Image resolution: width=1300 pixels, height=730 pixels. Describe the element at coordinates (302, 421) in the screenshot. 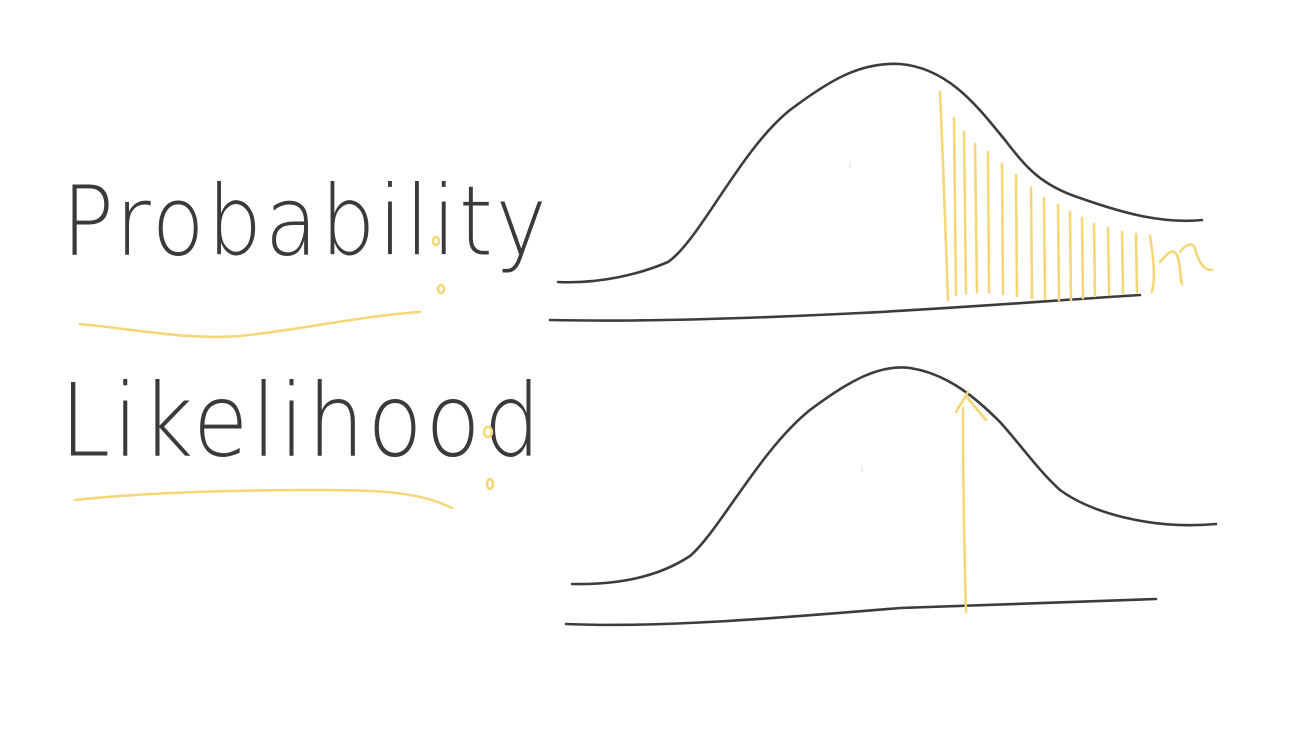

I see `likelihood-label: Likelihood` at that location.